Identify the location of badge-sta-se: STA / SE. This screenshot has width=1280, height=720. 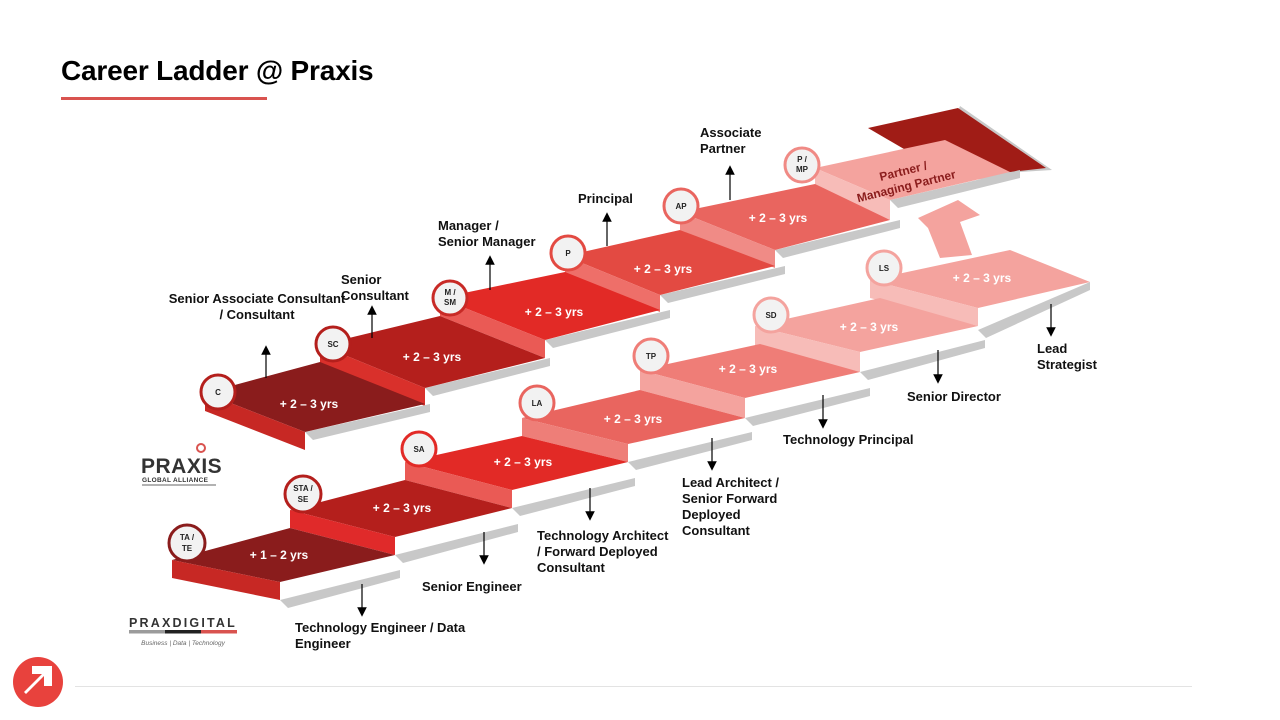
(303, 494).